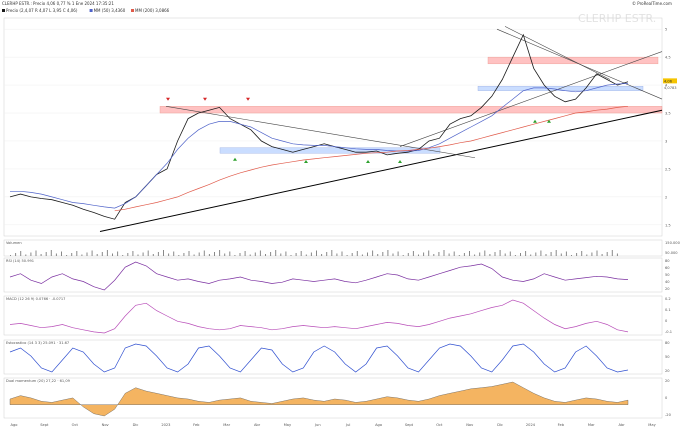 This screenshot has width=680, height=429. What do you see at coordinates (668, 415) in the screenshot?
I see `panel-tick: -20` at bounding box center [668, 415].